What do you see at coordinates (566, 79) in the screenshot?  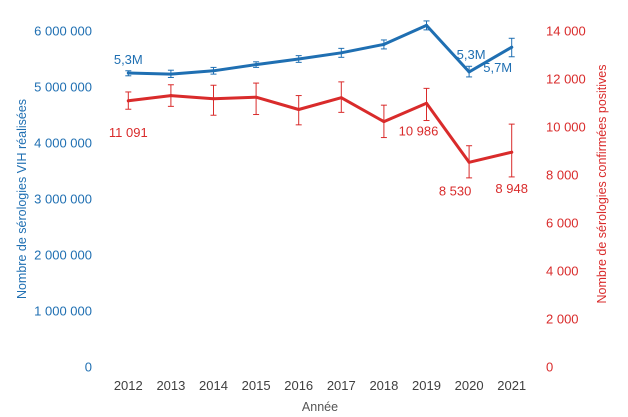 I see `y-right-tick-label: 12 000` at bounding box center [566, 79].